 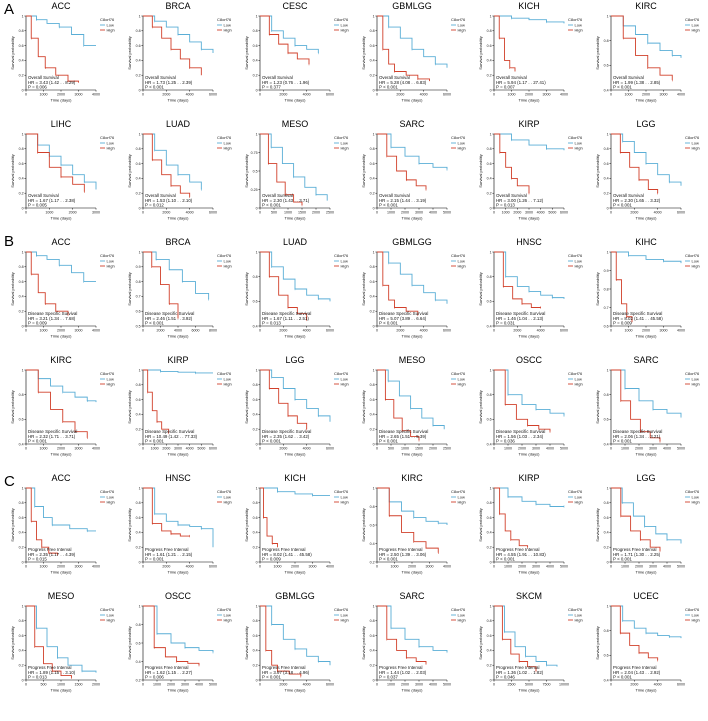 I want to click on section-letter-C: C, so click(x=9, y=481).